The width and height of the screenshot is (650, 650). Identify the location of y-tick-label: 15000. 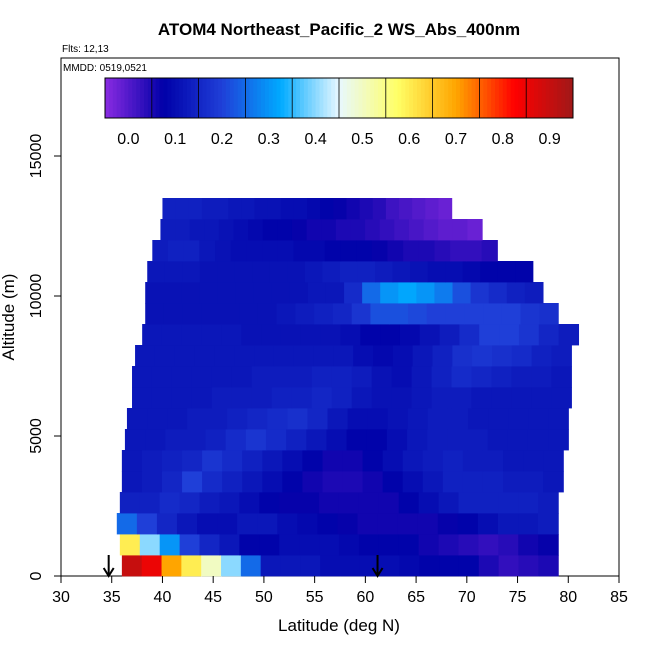
(36, 156).